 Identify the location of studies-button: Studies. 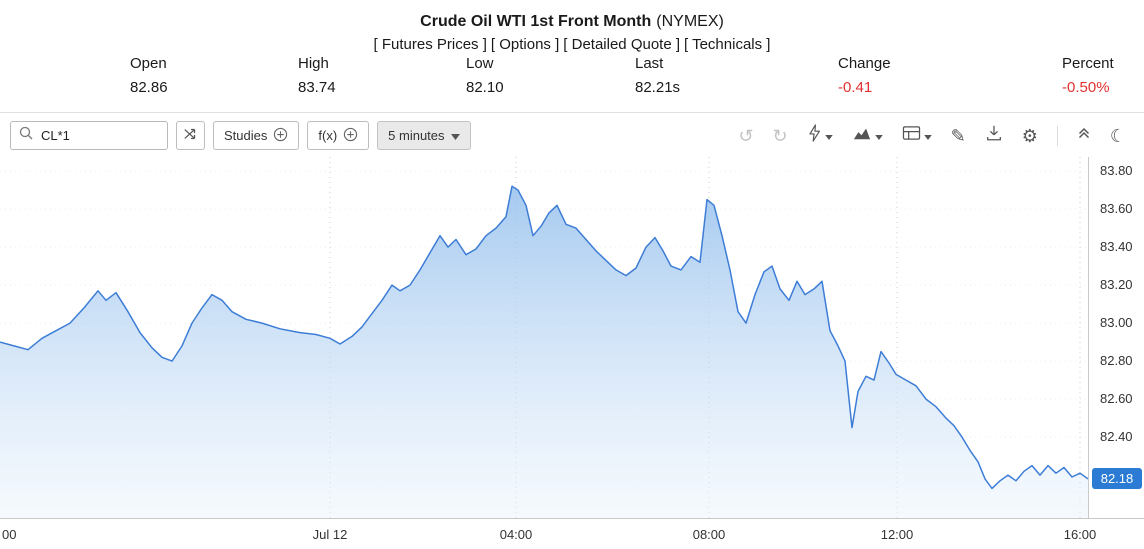
(256, 135).